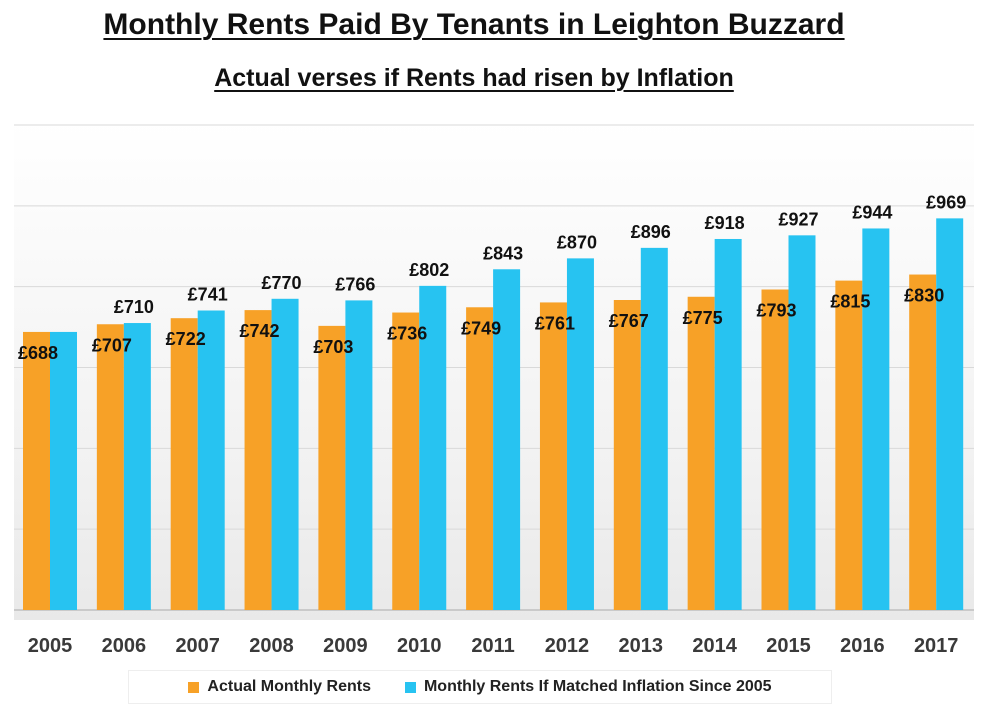 The width and height of the screenshot is (988, 708). What do you see at coordinates (492, 646) in the screenshot?
I see `x-tick-label: 2011` at bounding box center [492, 646].